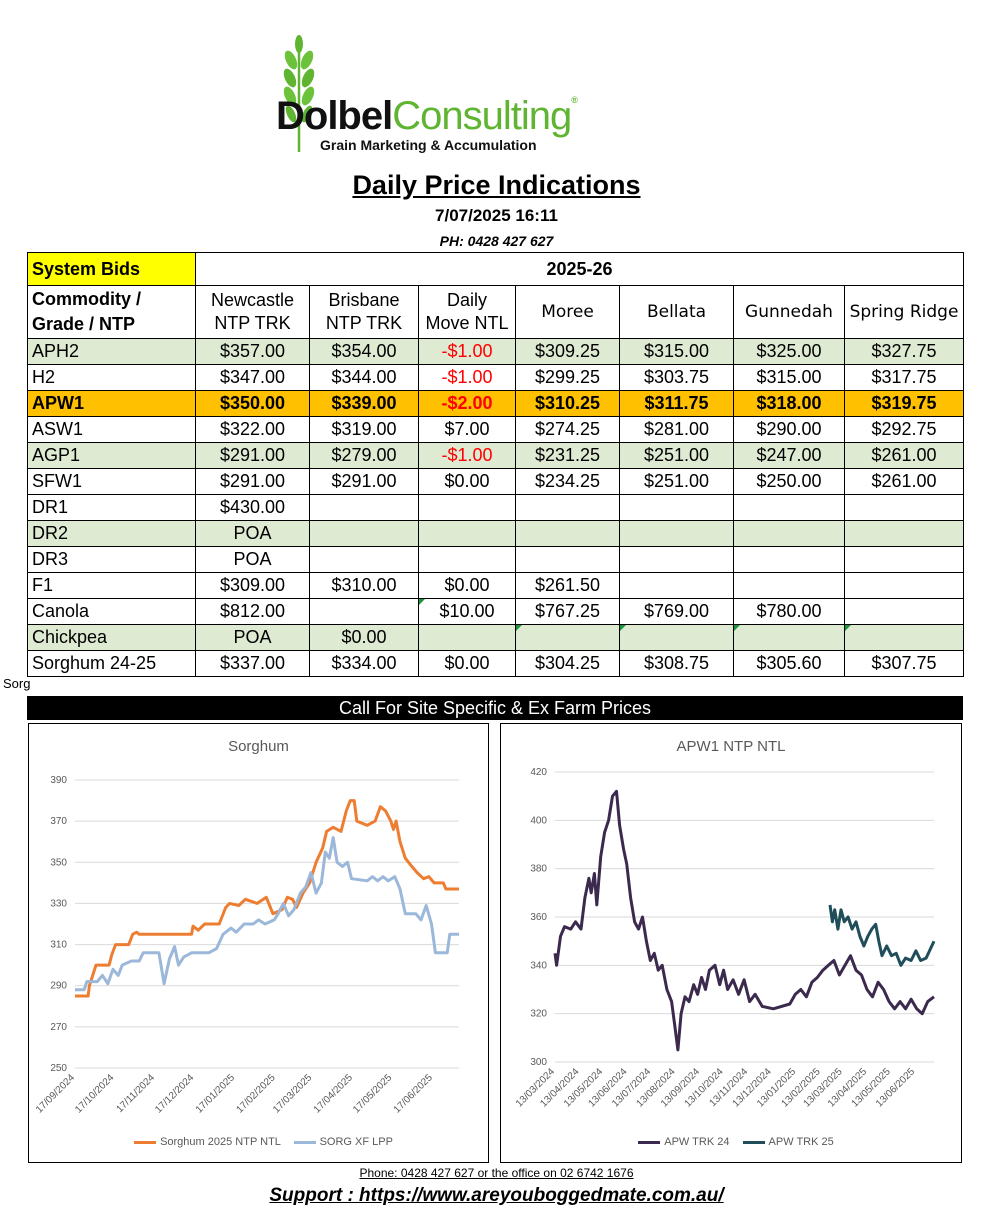 Image resolution: width=993 pixels, height=1213 pixels. Describe the element at coordinates (252, 585) in the screenshot. I see `cell-newcastle: $309.00` at that location.